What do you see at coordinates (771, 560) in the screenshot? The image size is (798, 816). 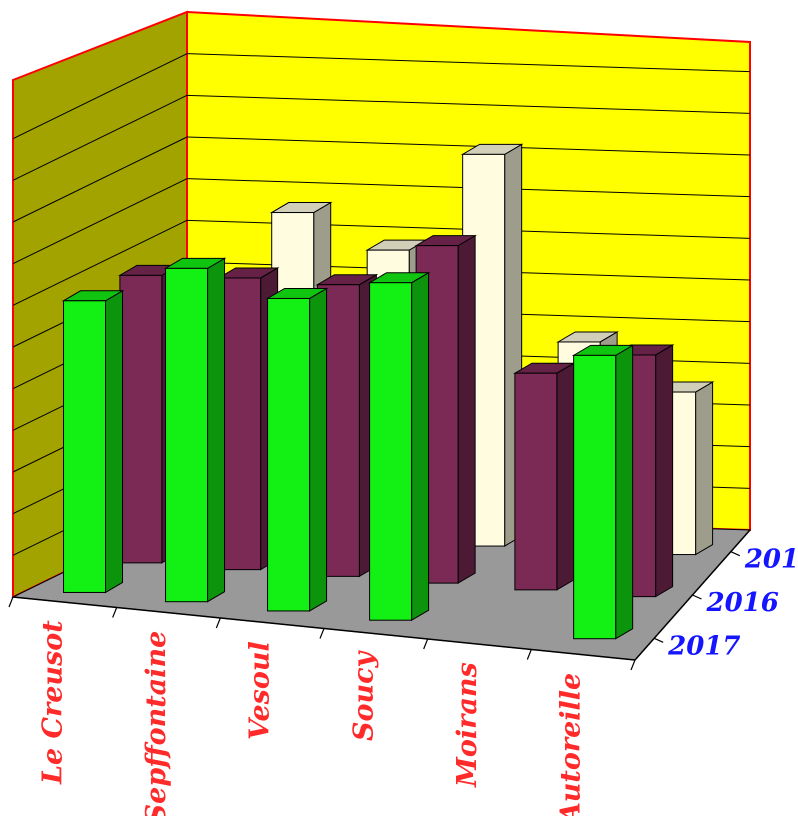 I see `series-label: 2015` at bounding box center [771, 560].